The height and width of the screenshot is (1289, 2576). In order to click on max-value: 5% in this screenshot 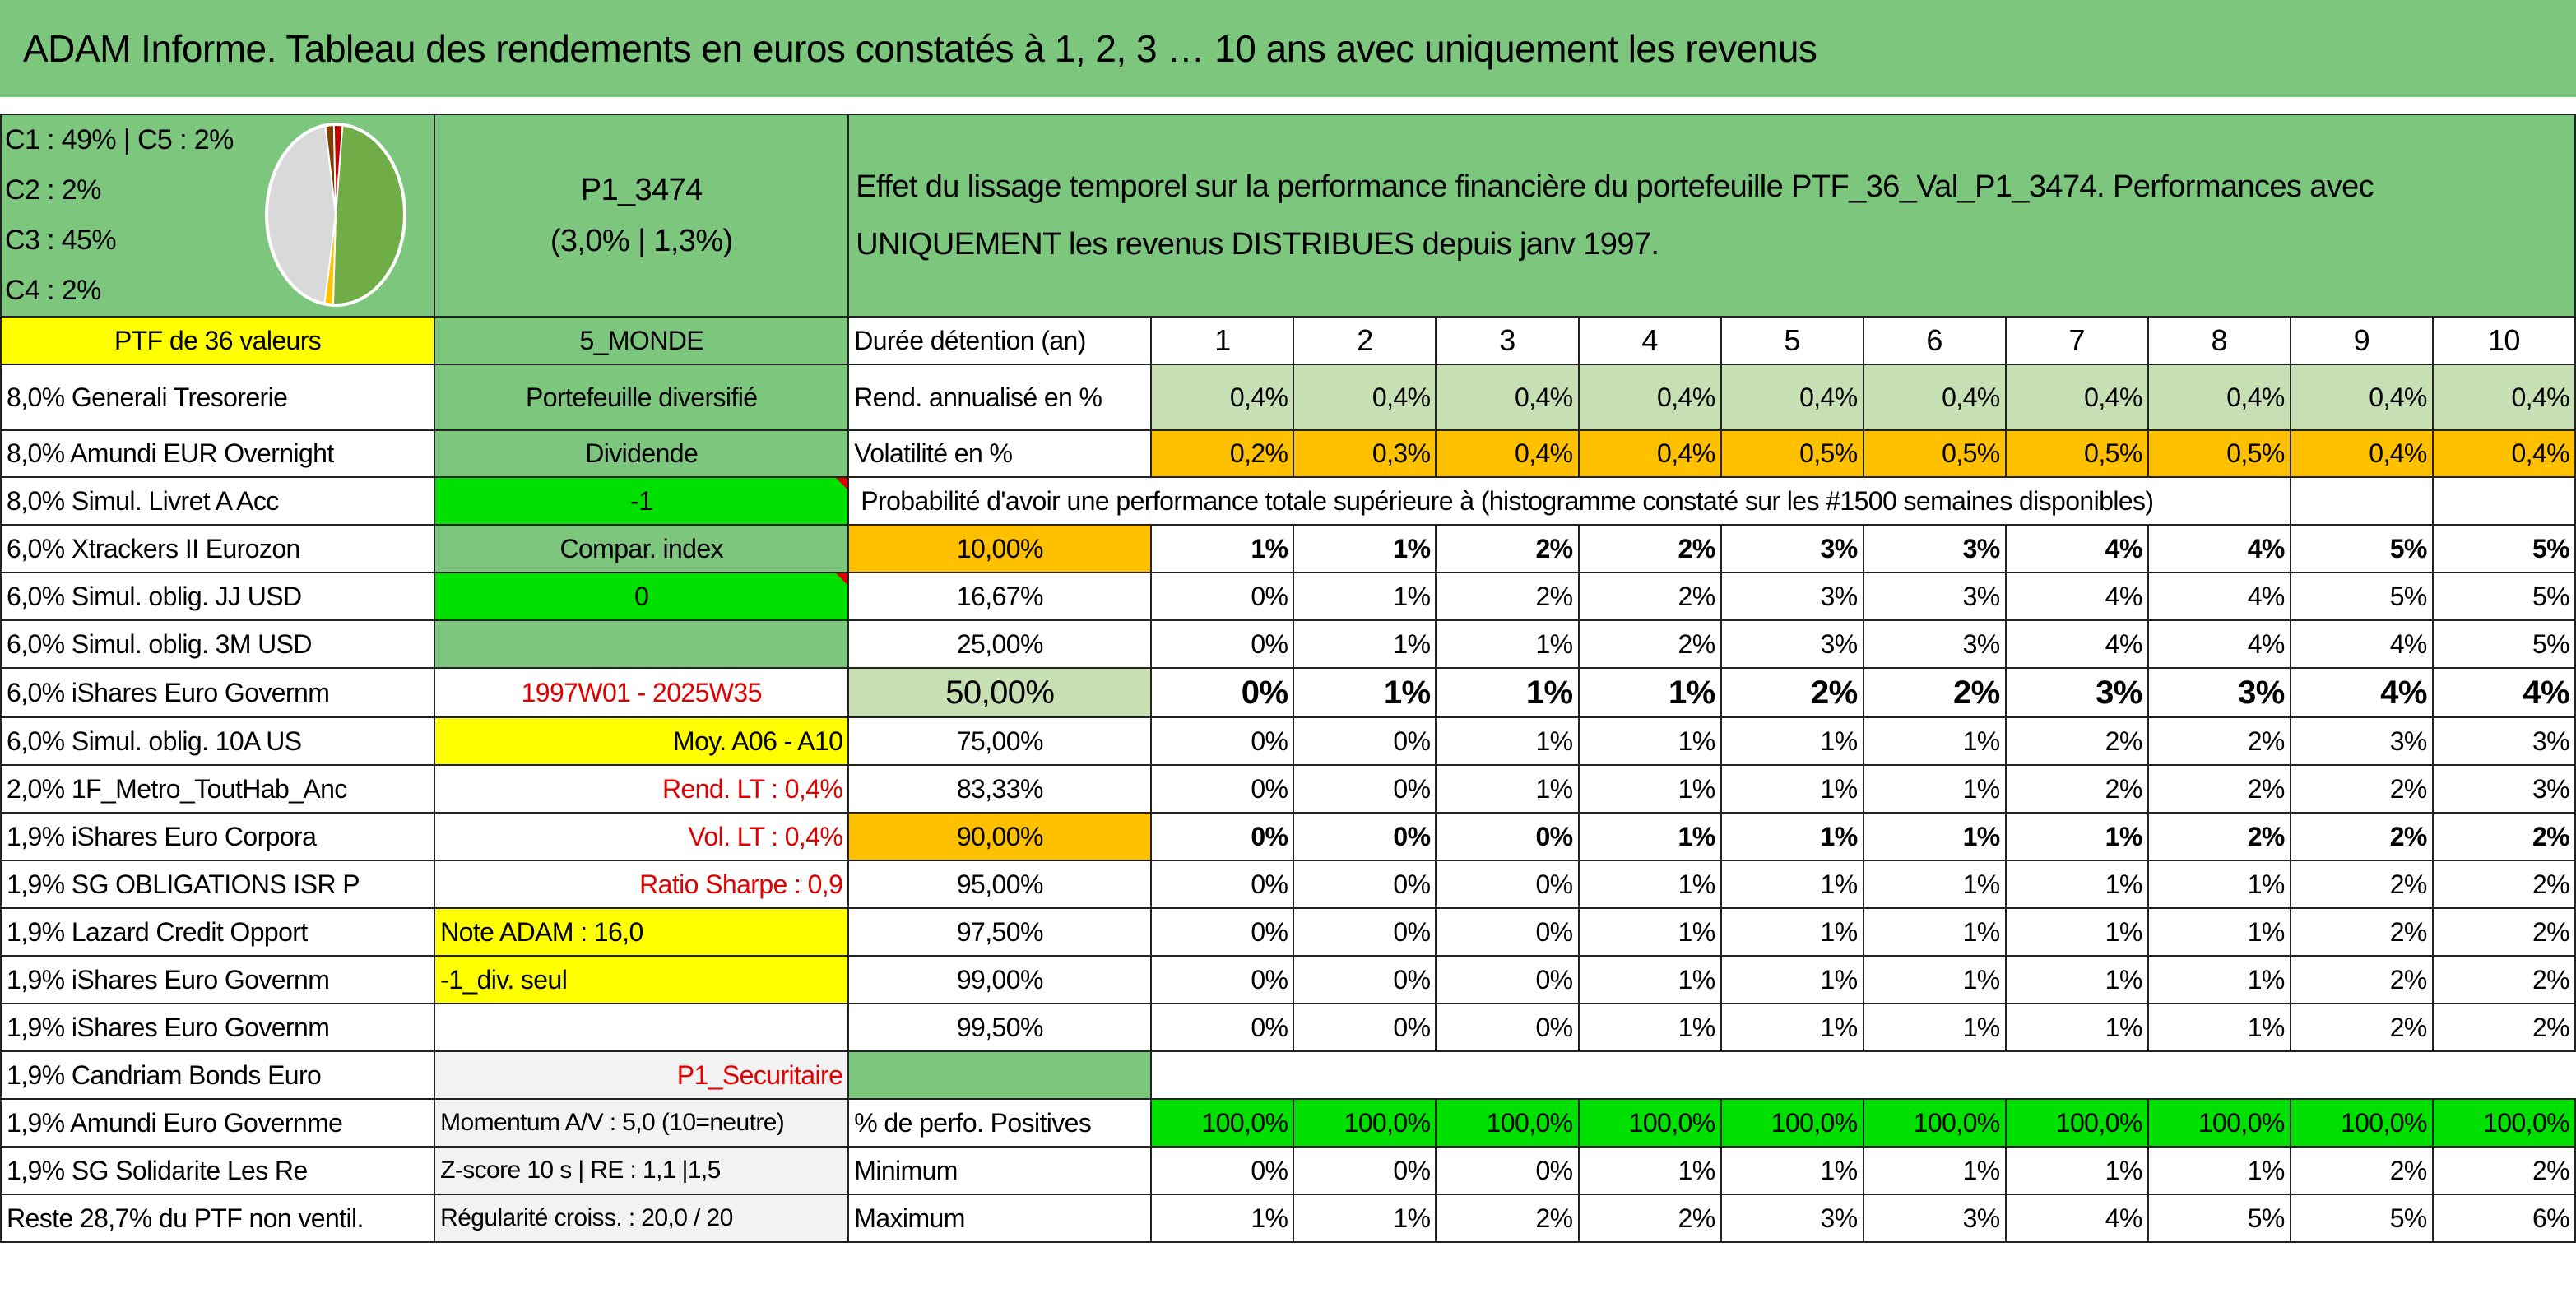, I will do `click(2361, 1218)`.